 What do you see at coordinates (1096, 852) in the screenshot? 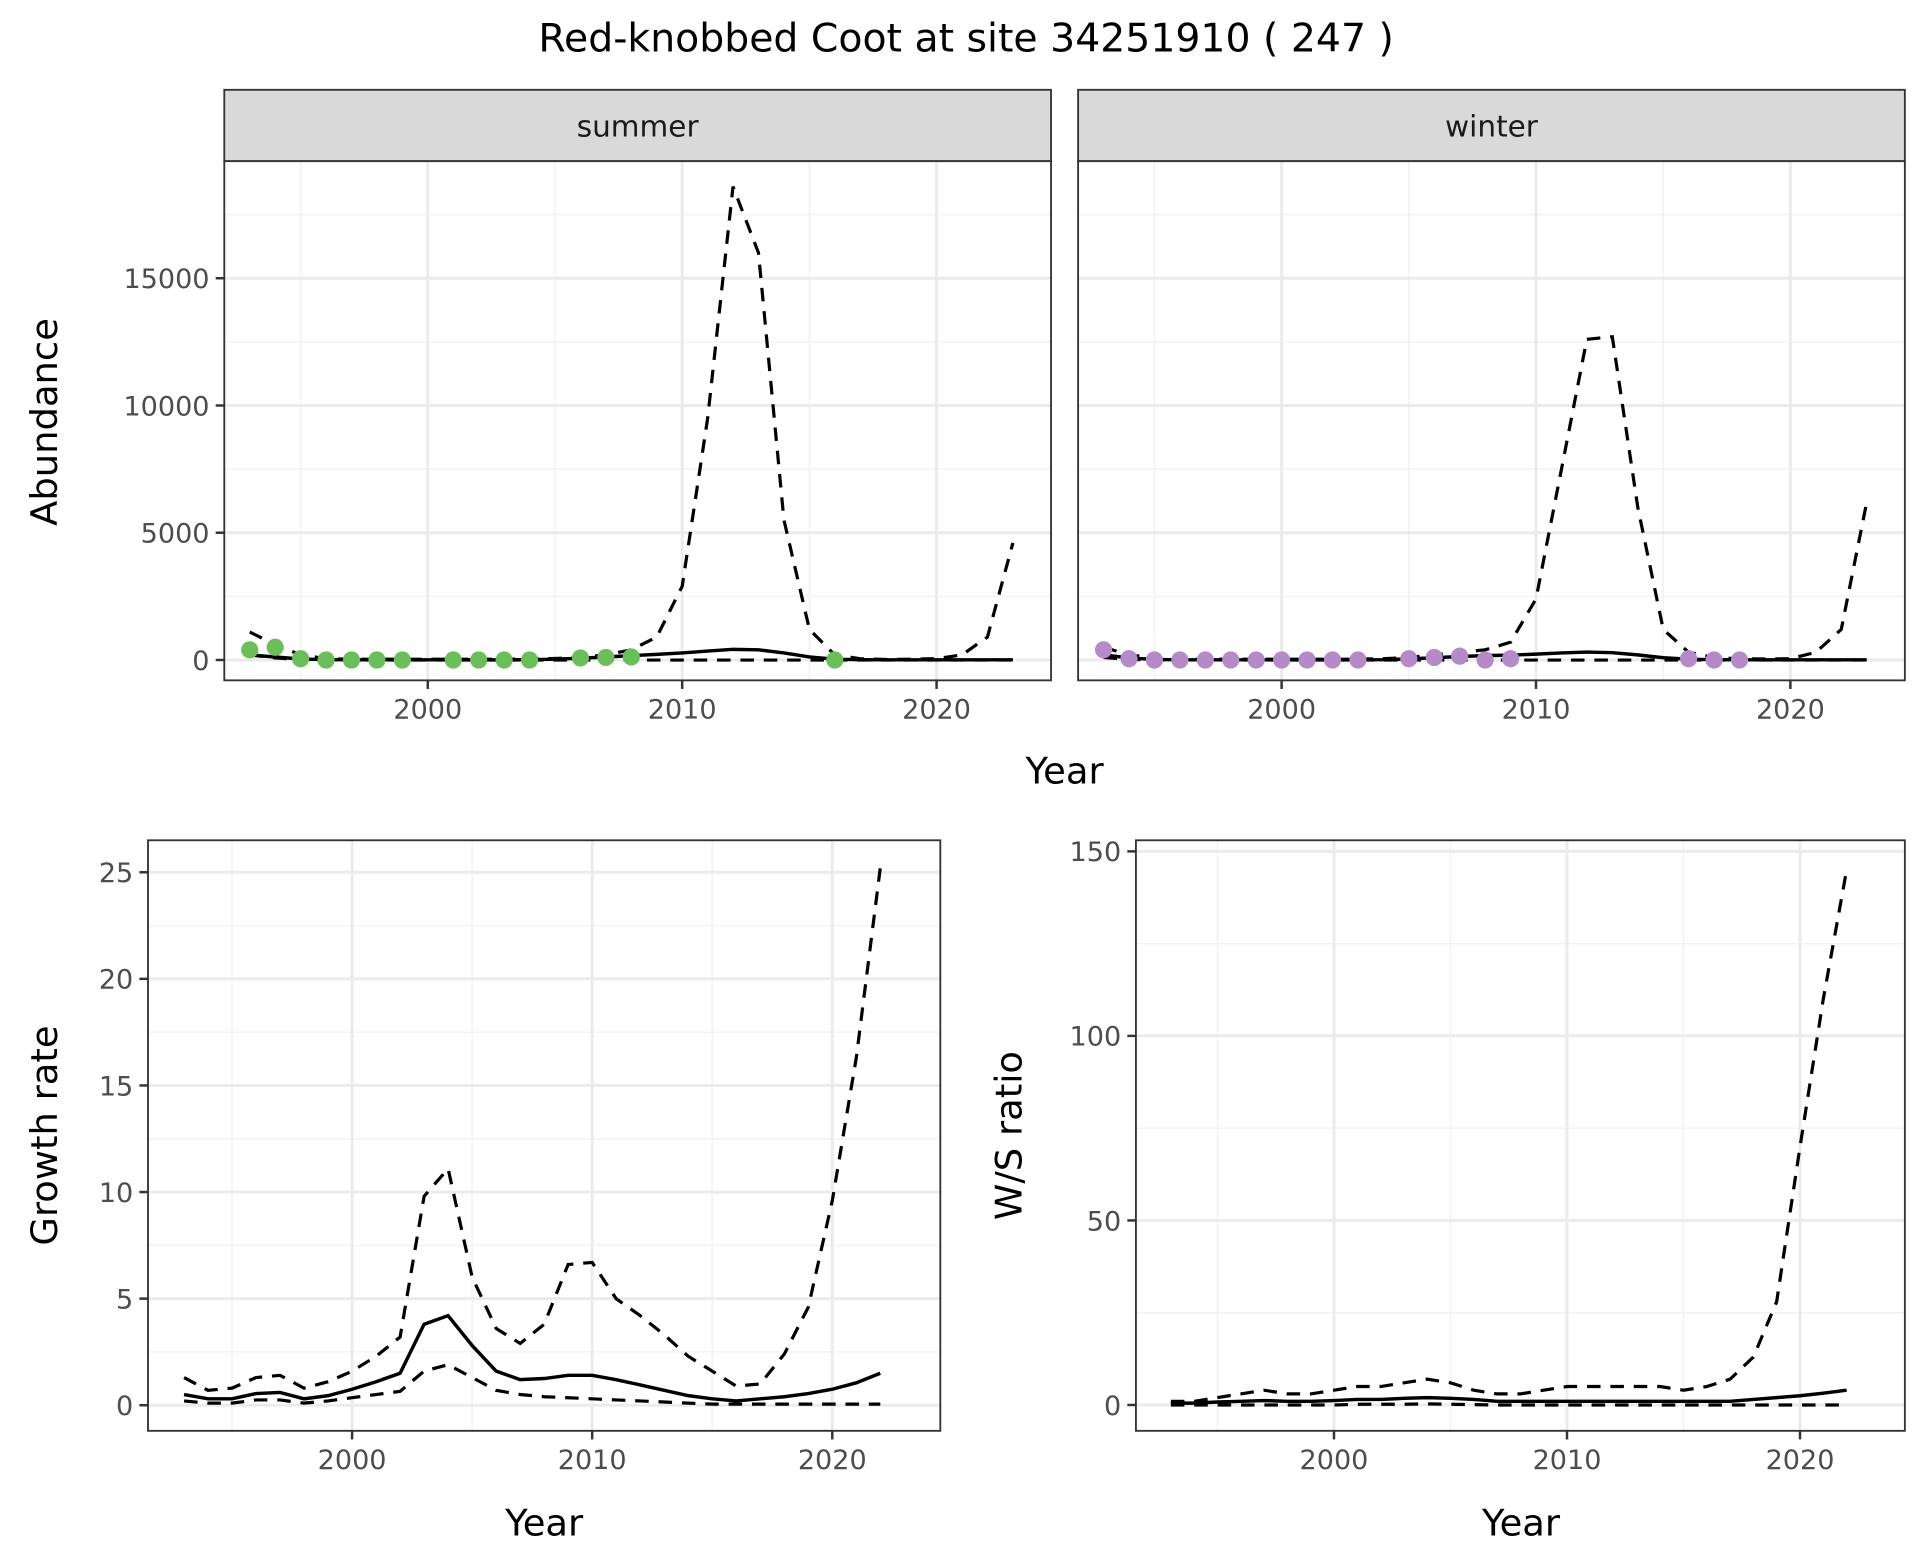
I see `y-tick-label: 150` at bounding box center [1096, 852].